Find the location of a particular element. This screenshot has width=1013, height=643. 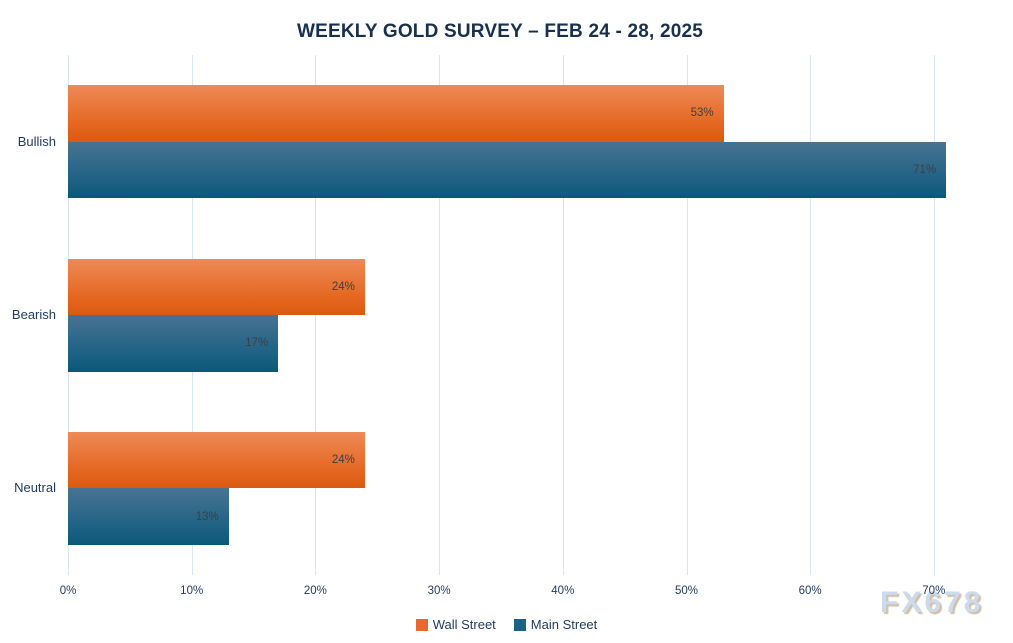

x-tick-label-20: 20% is located at coordinates (315, 591).